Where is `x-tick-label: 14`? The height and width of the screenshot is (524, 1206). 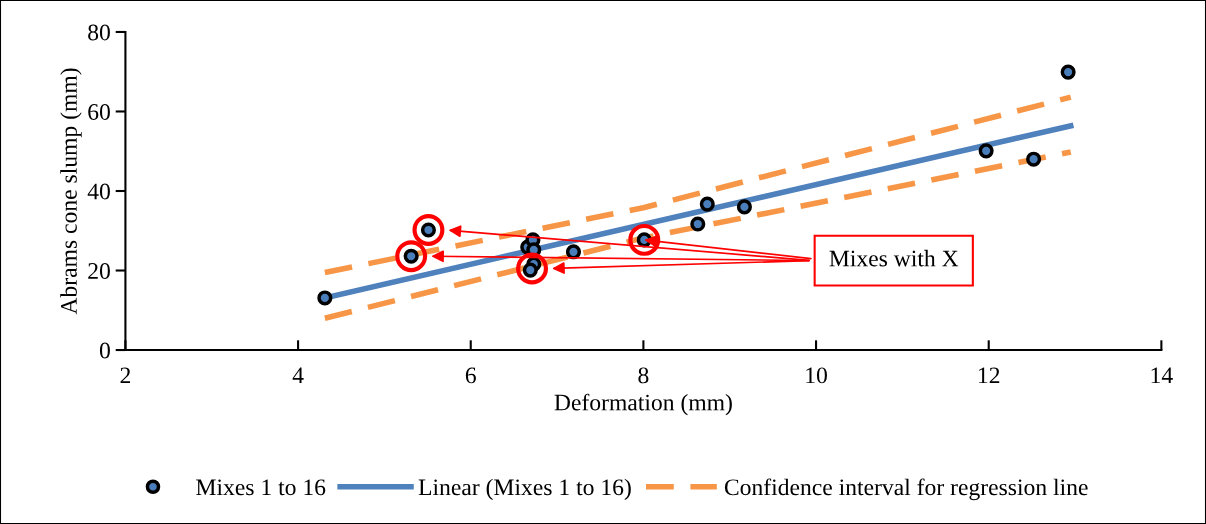 x-tick-label: 14 is located at coordinates (1162, 375).